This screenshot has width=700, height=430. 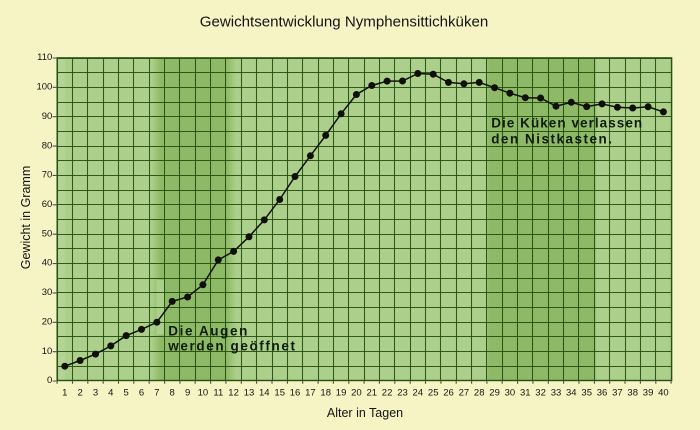 What do you see at coordinates (264, 392) in the screenshot?
I see `svg-text: 14` at bounding box center [264, 392].